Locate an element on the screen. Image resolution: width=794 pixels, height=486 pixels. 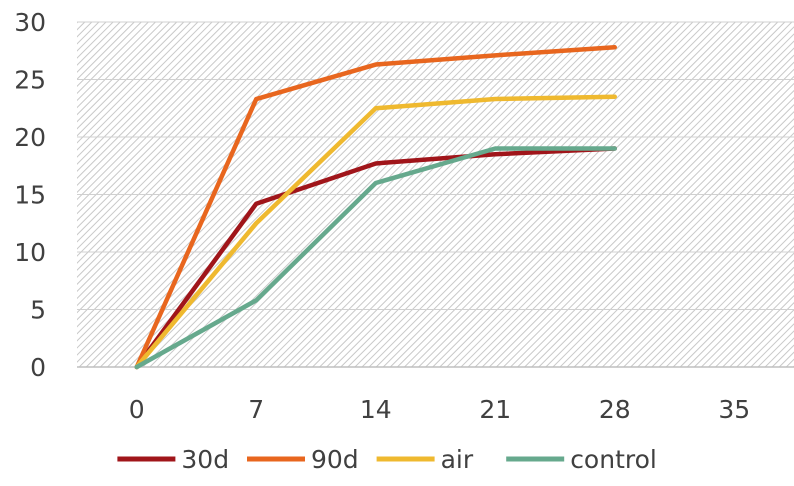
y-tick-label: 30 is located at coordinates (30, 22).